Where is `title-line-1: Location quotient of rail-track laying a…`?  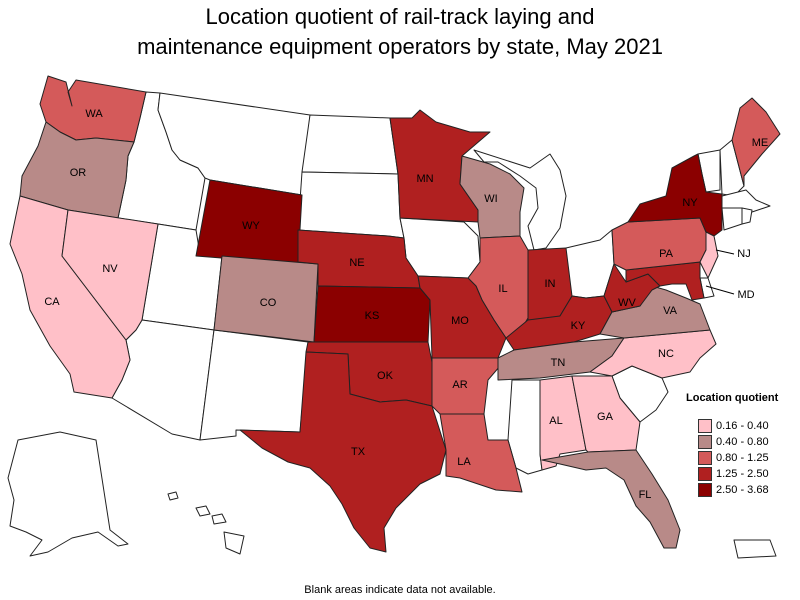
title-line-1: Location quotient of rail-track laying a… is located at coordinates (400, 16).